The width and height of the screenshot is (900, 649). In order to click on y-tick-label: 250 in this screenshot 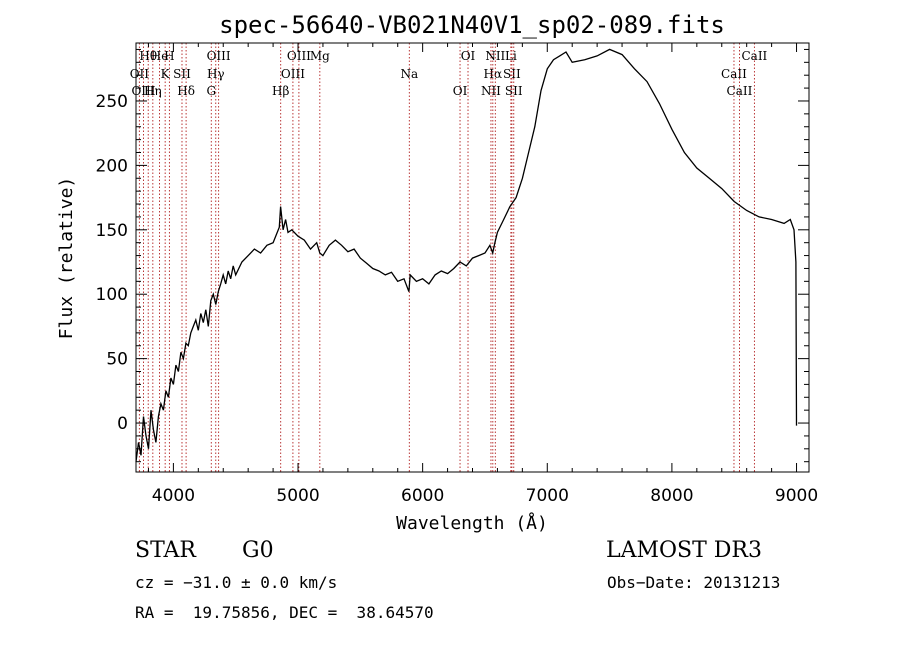, I will do `click(112, 102)`.